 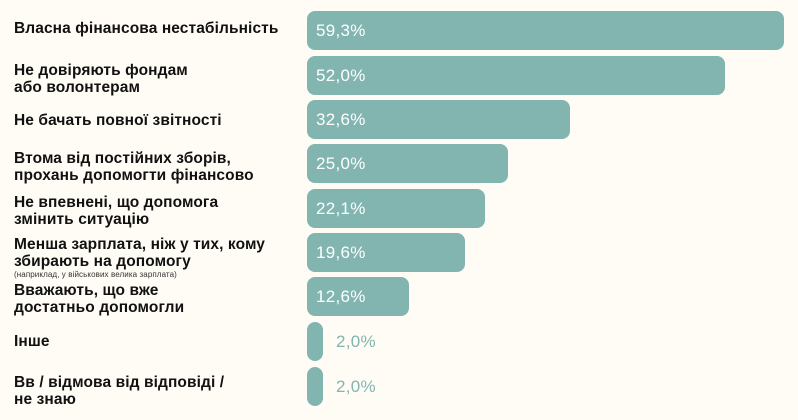 I want to click on category-label: Не бачать повної звітності, so click(x=118, y=120).